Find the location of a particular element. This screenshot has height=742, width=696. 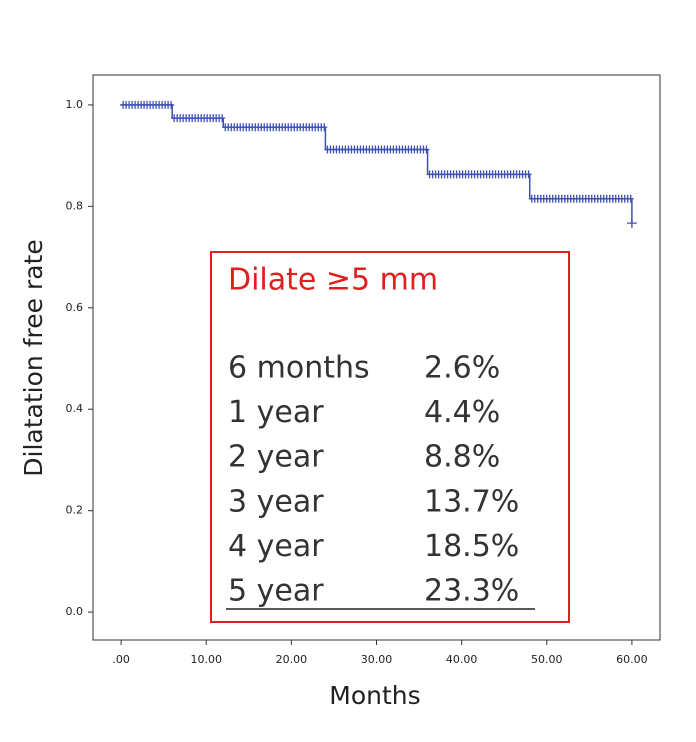

row-value: 18.5% is located at coordinates (471, 546).